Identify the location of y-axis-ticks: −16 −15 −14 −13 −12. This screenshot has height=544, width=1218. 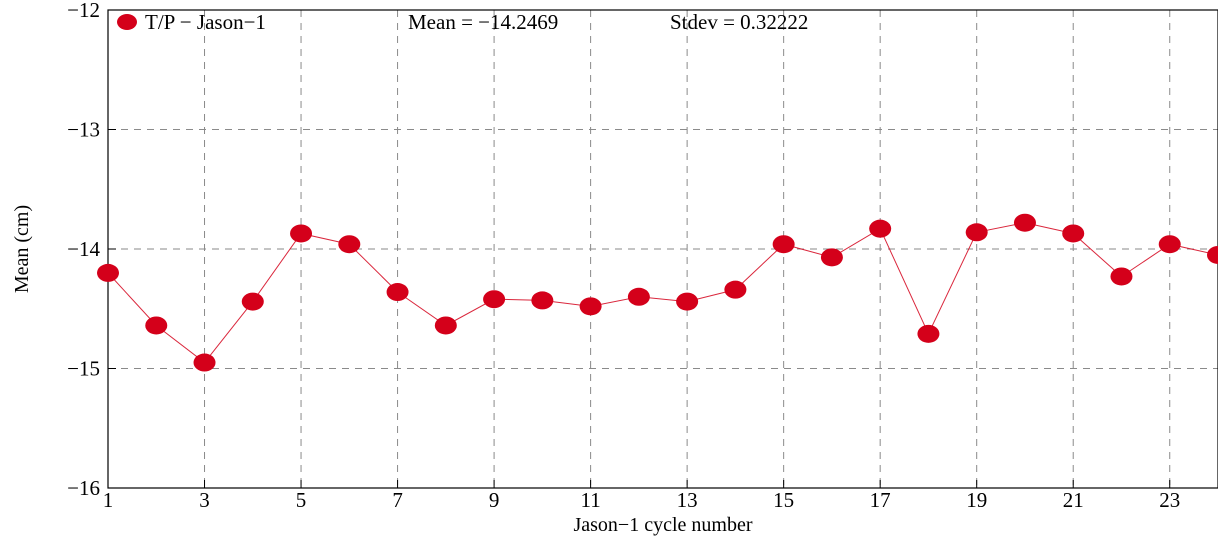
(91, 250).